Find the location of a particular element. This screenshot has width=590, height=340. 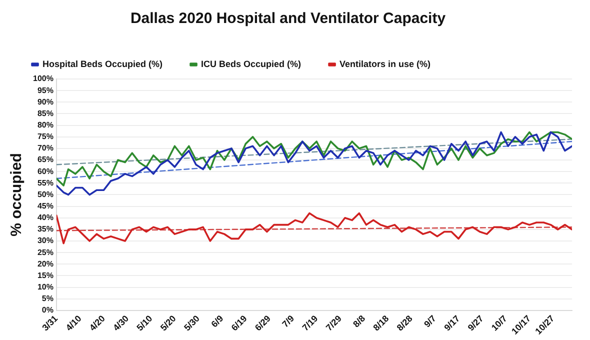

x-tick-label: 5/10 is located at coordinates (144, 323).